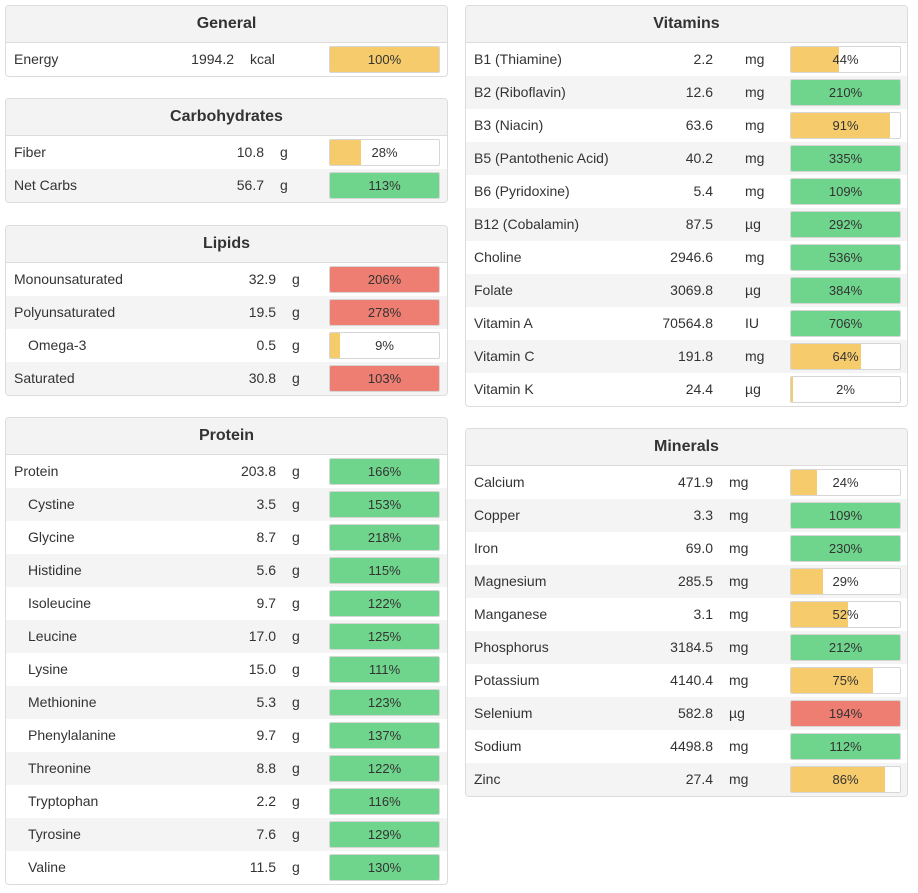 The width and height of the screenshot is (918, 893). Describe the element at coordinates (686, 515) in the screenshot. I see `nutrient-row-copper: Copper 3.3 mg 109%` at that location.